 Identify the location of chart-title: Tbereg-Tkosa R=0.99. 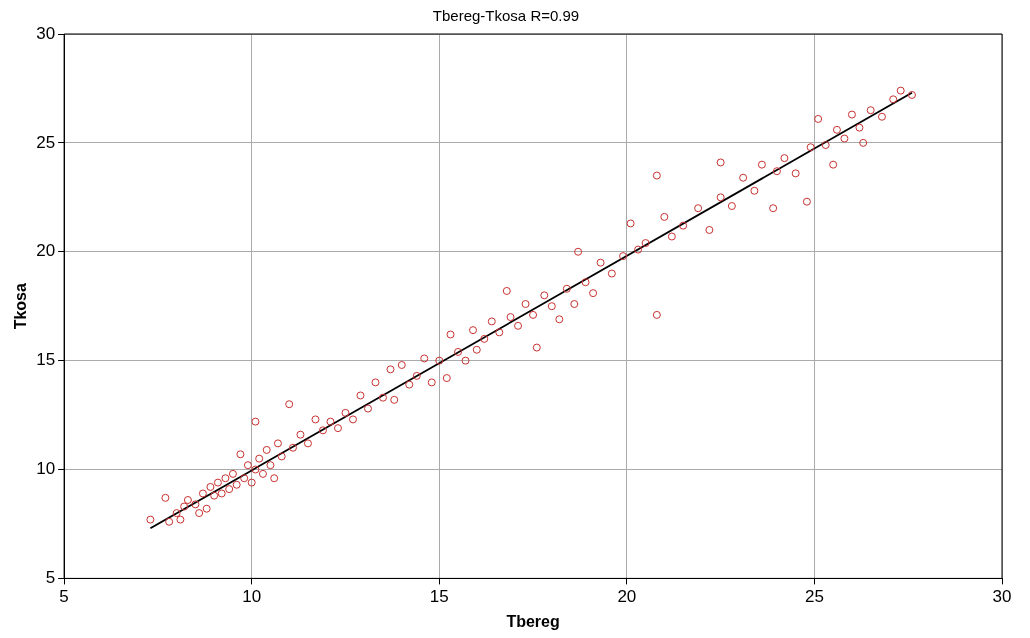
(506, 16).